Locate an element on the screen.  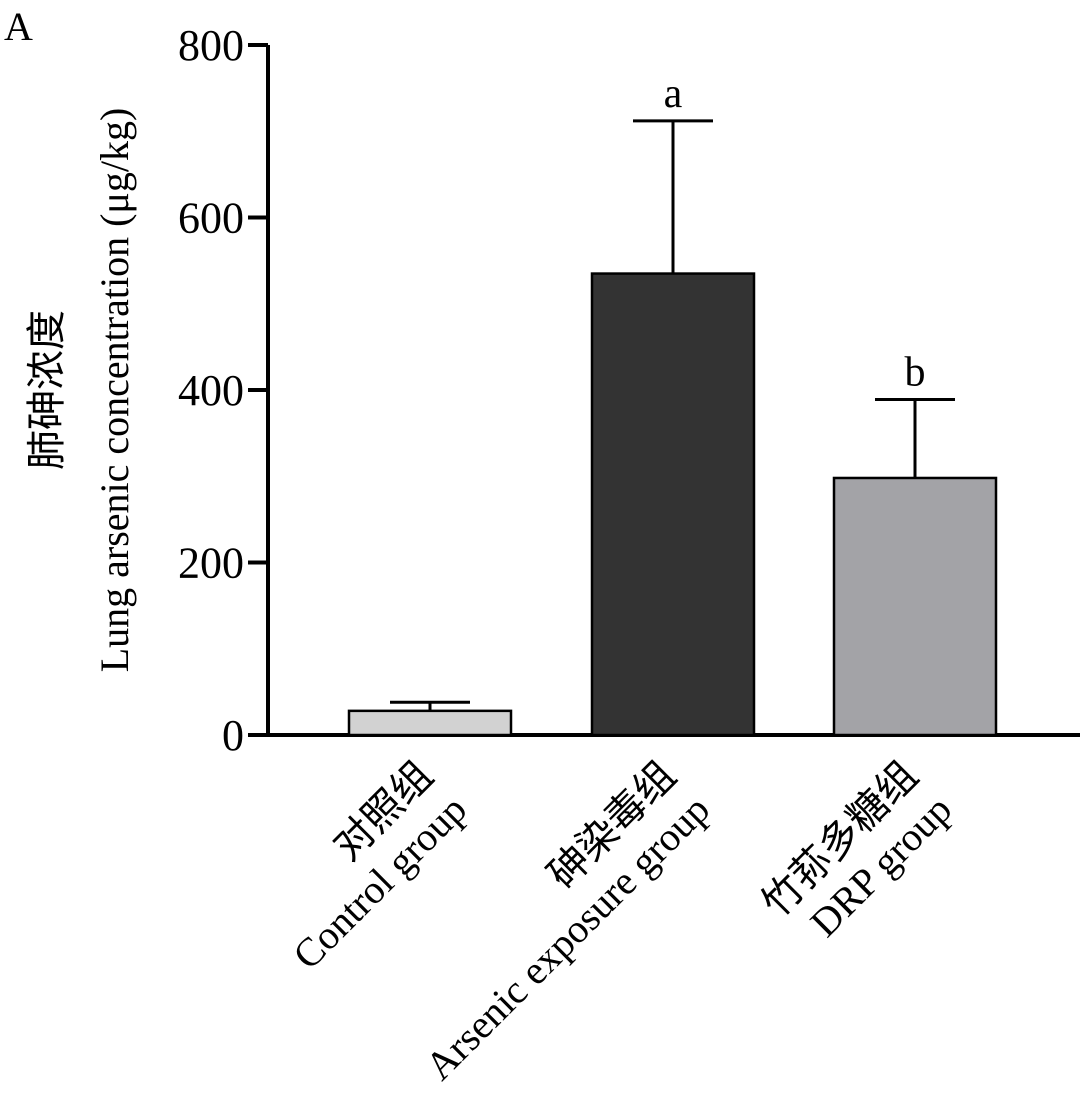
y-tick-label: 0 is located at coordinates (233, 735).